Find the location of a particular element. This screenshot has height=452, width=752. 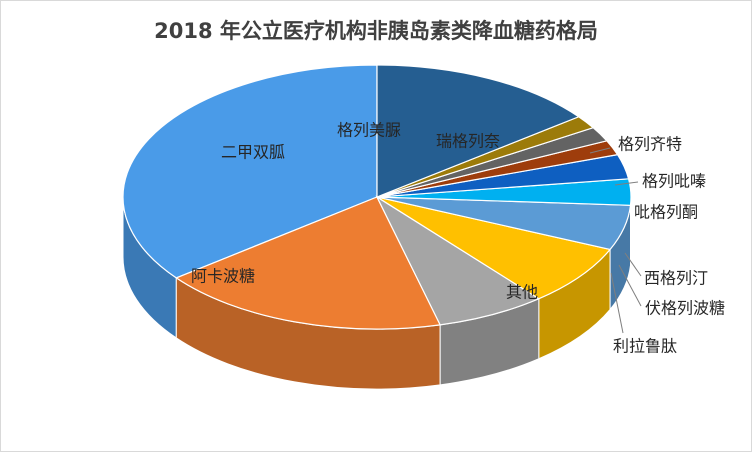

slice-瑞格列奈 is located at coordinates (494, 248).